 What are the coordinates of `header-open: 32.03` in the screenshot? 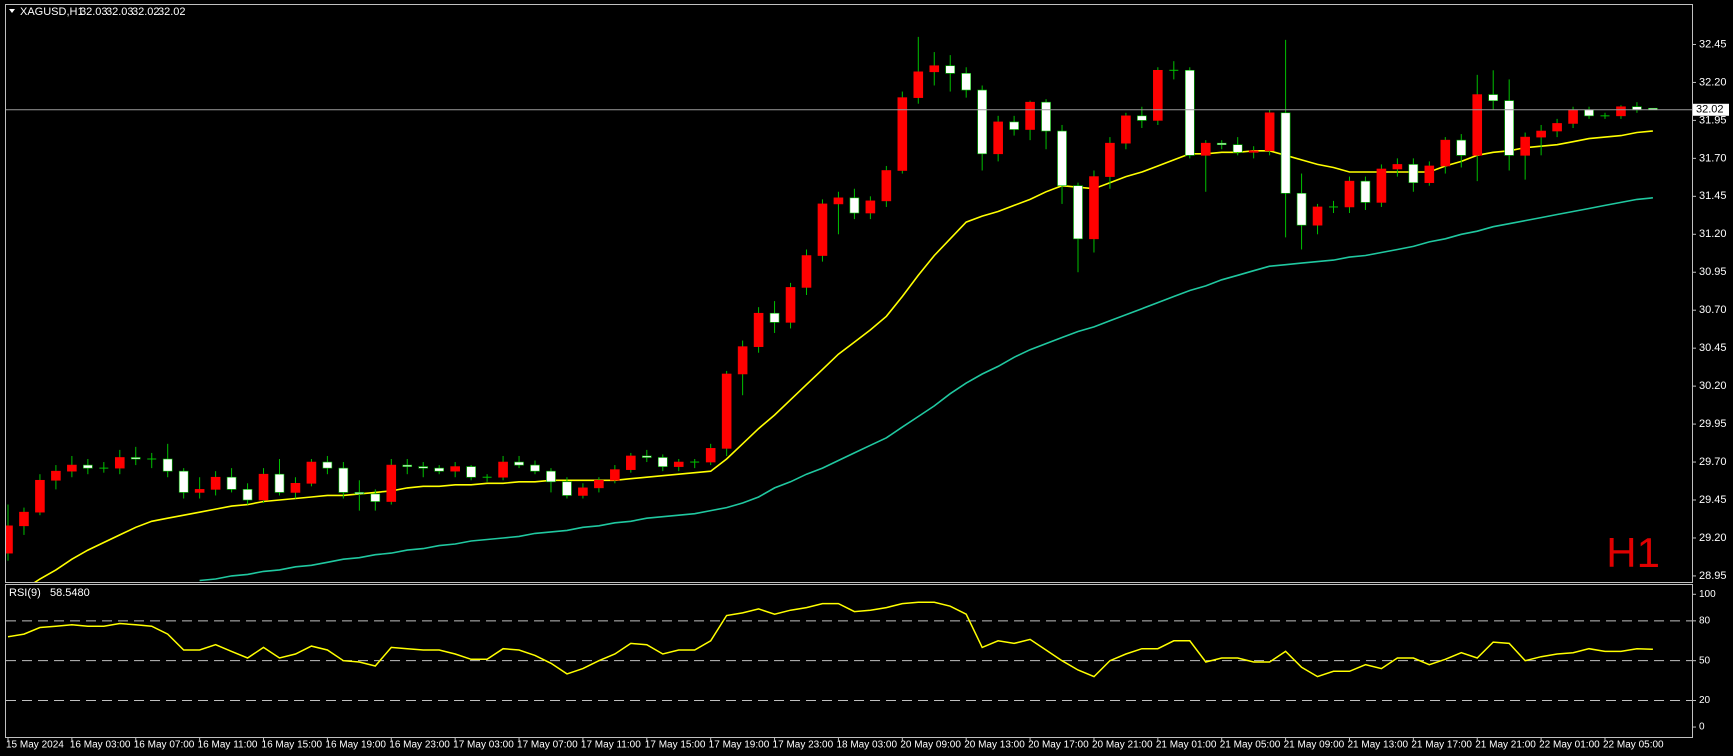 It's located at (94, 12).